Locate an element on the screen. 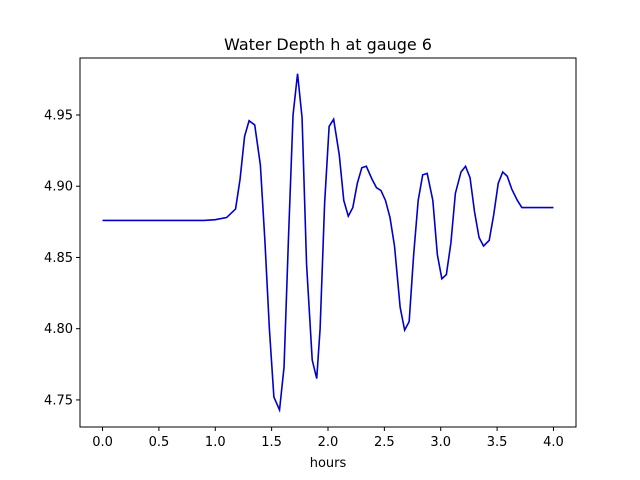  x-tick-label: 2.0 is located at coordinates (328, 442).